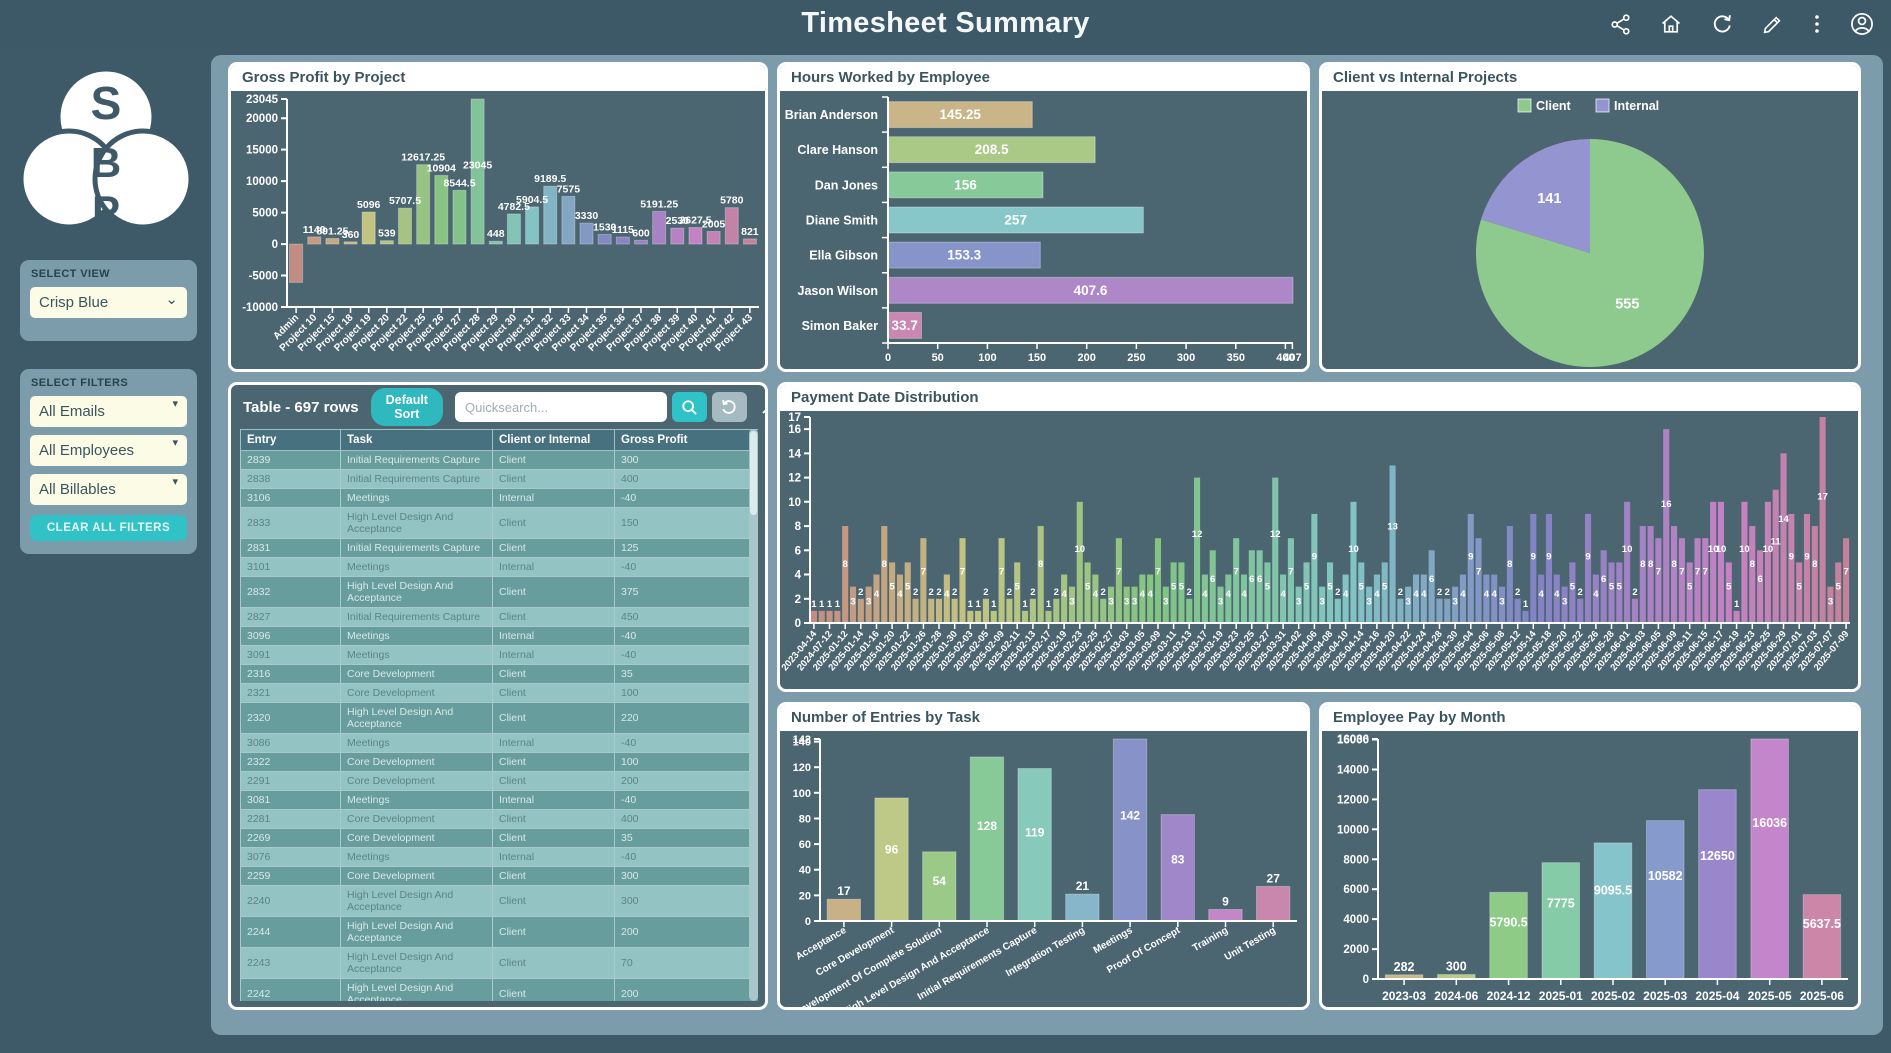  What do you see at coordinates (499, 498) in the screenshot?
I see `table-row: 3106 Meetings Internal -40` at bounding box center [499, 498].